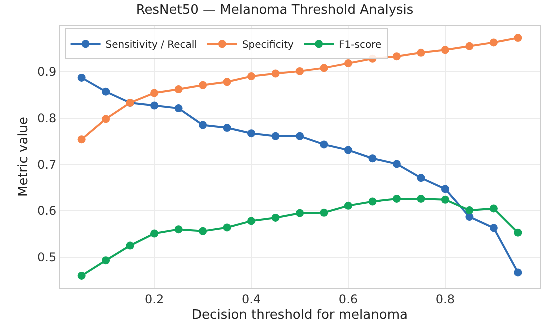 The width and height of the screenshot is (550, 332). Describe the element at coordinates (152, 46) in the screenshot. I see `legend-label: Sensitivity / Recall` at that location.